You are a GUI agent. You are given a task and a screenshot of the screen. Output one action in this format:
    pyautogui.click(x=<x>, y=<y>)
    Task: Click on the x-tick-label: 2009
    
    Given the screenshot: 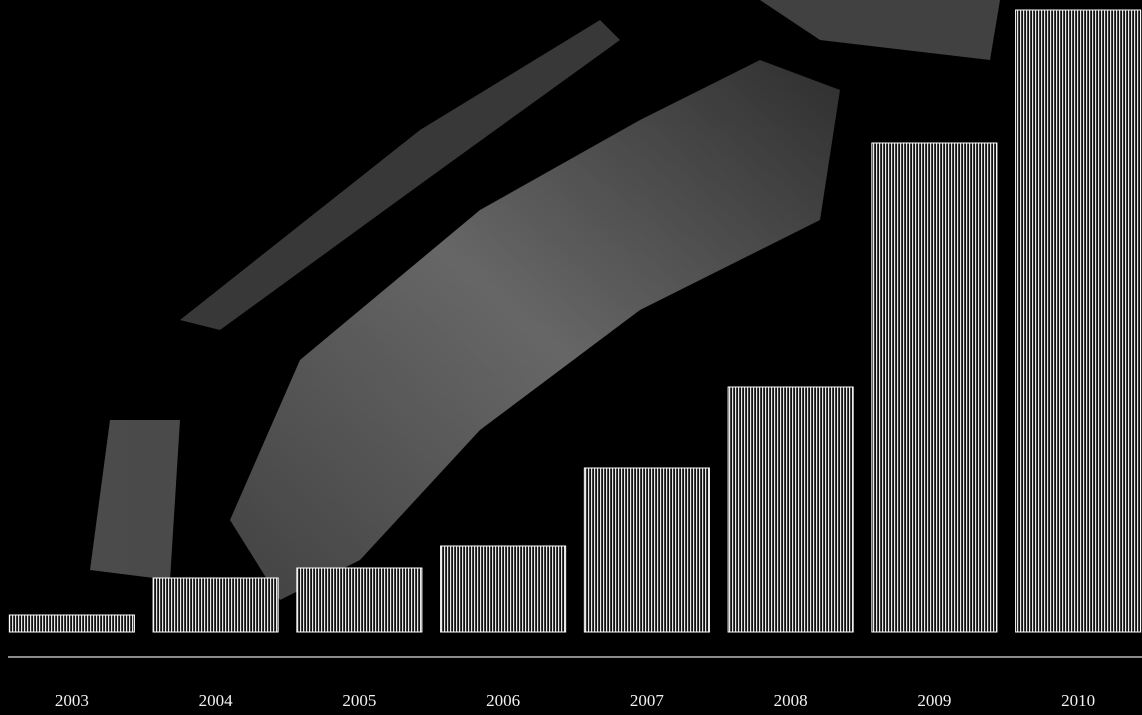 What is the action you would take?
    pyautogui.click(x=934, y=700)
    